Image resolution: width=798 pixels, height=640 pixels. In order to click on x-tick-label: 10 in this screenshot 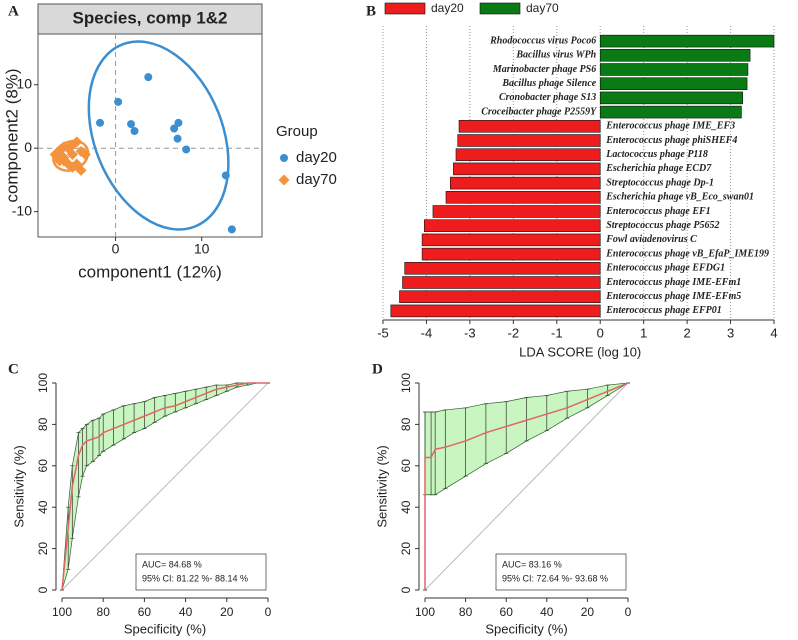, I will do `click(202, 249)`.